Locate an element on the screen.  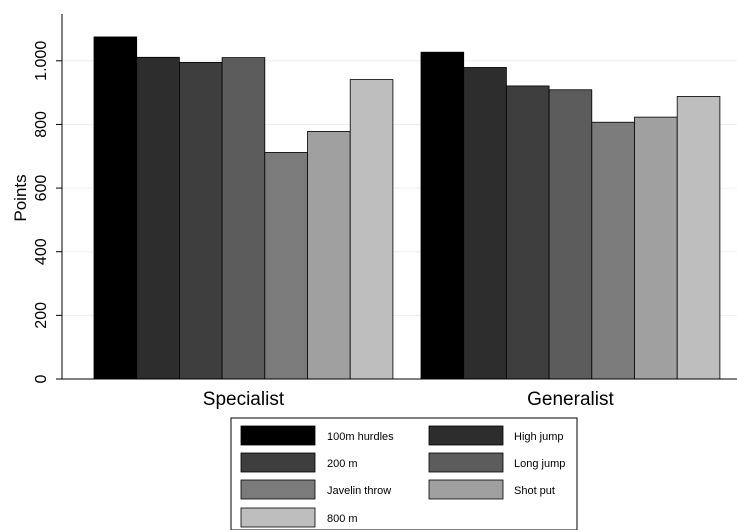
legend-label: 100m hurdles is located at coordinates (360, 437).